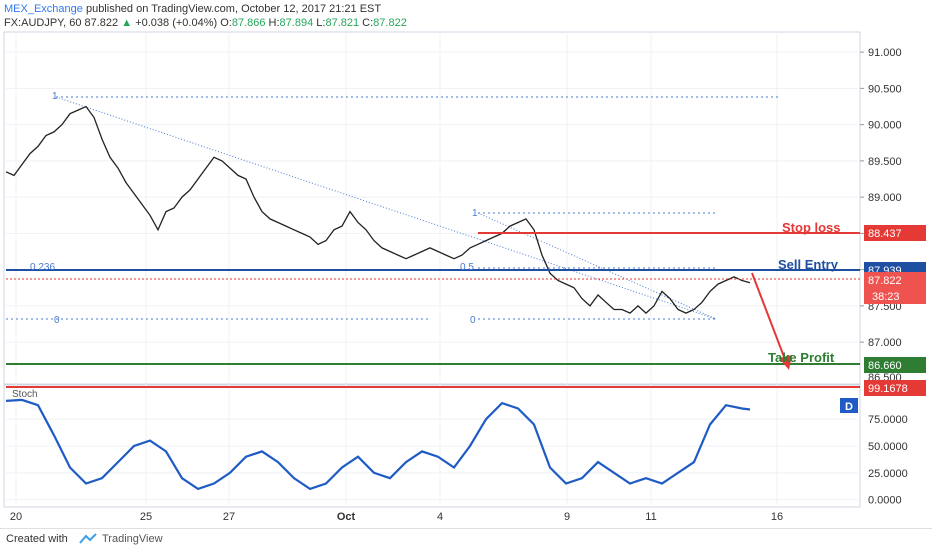 This screenshot has height=551, width=932. What do you see at coordinates (885, 343) in the screenshot?
I see `price-tick-label: 87.000` at bounding box center [885, 343].